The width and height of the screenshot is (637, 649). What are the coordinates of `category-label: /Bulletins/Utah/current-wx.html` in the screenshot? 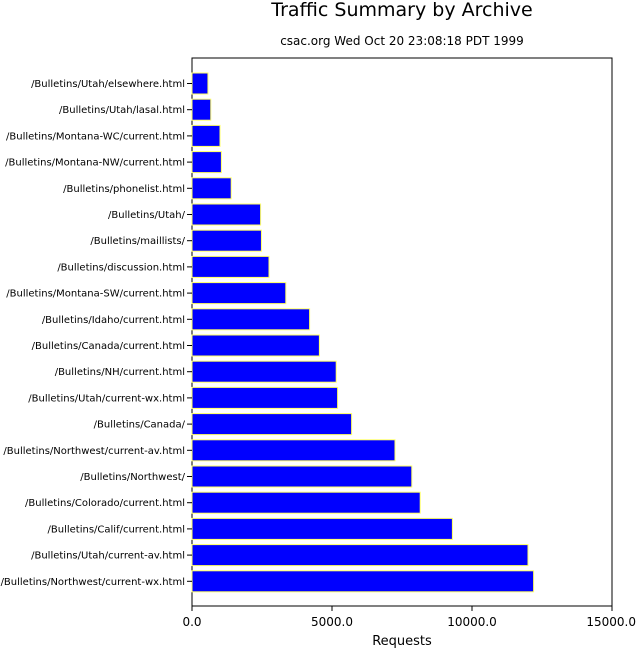 It's located at (106, 398).